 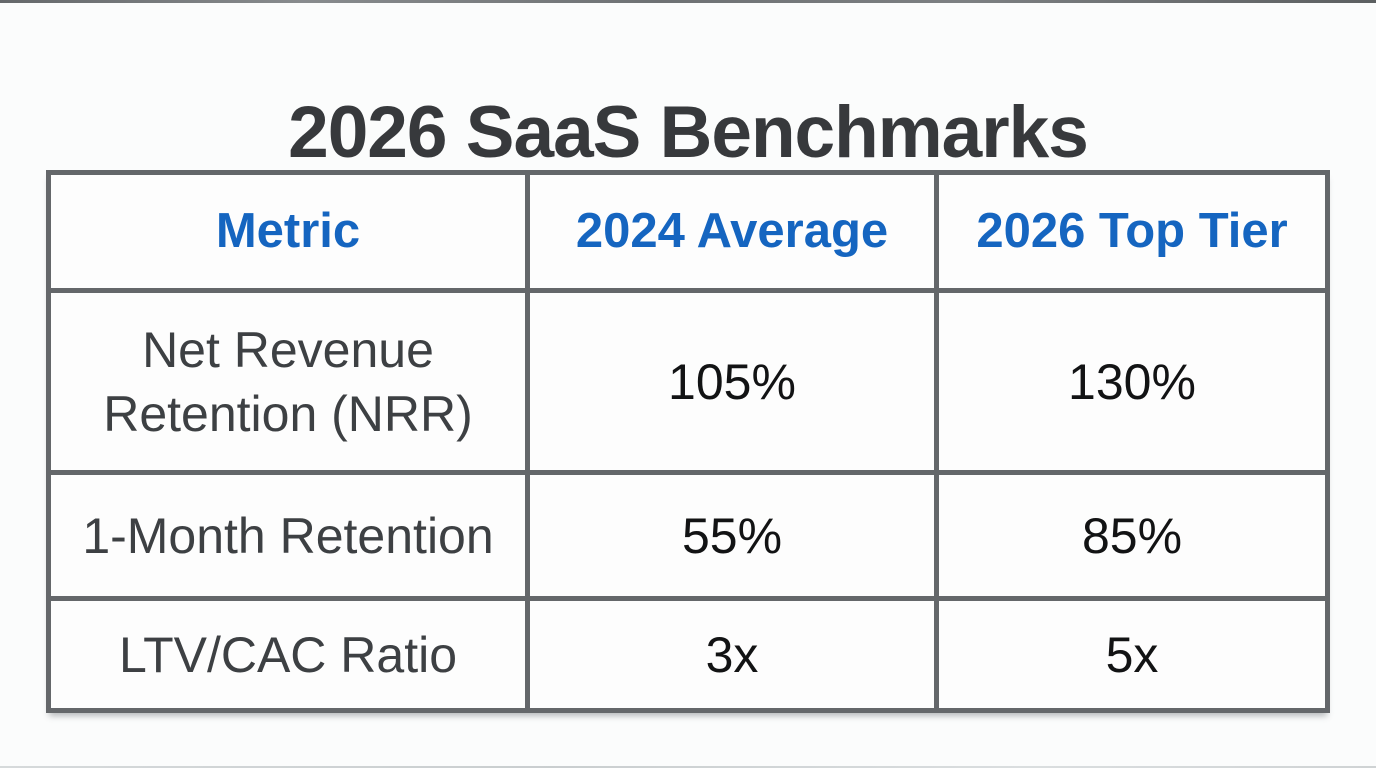 What do you see at coordinates (732, 381) in the screenshot?
I see `table-row-value-2024: 105%` at bounding box center [732, 381].